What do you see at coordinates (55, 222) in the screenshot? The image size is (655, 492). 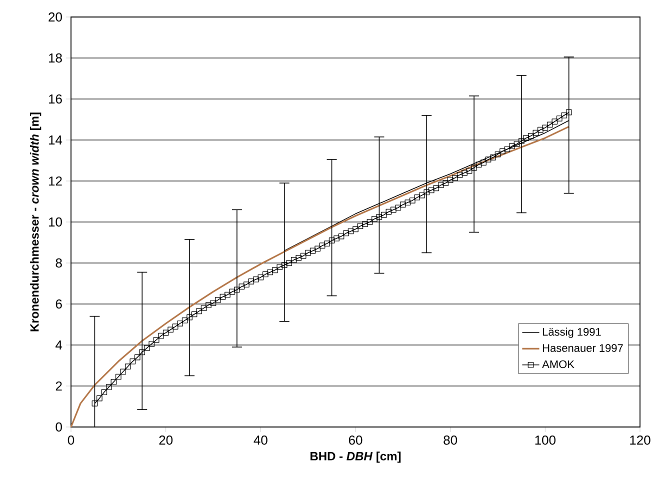 I see `y-tick-label: 10` at bounding box center [55, 222].